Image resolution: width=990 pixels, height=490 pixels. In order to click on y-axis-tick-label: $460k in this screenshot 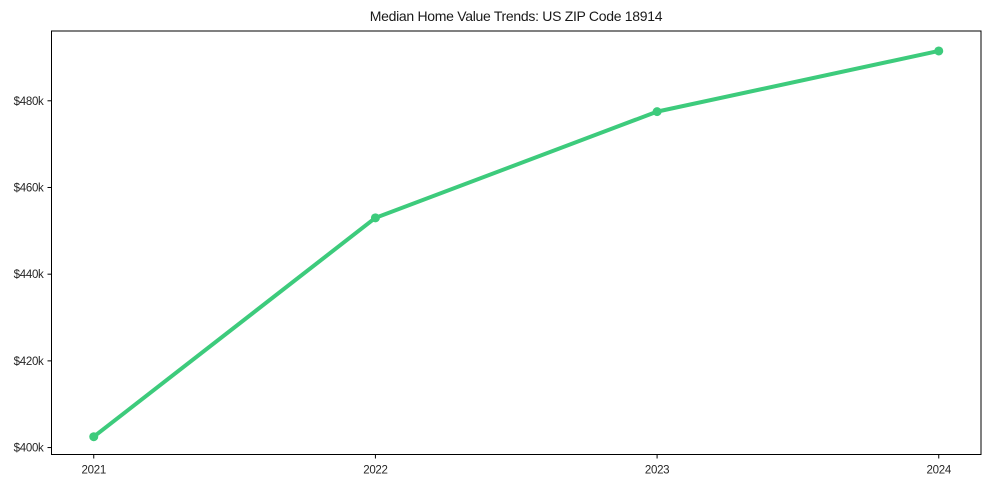, I will do `click(29, 188)`.